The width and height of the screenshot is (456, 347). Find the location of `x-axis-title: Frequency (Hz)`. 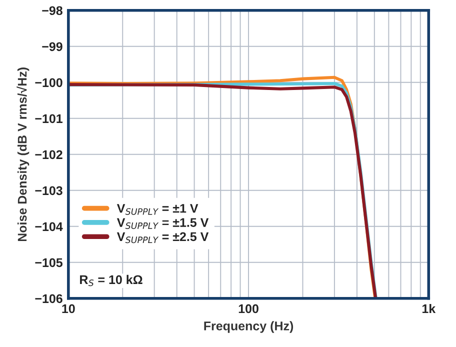

x-axis-title: Frequency (Hz) is located at coordinates (249, 327).